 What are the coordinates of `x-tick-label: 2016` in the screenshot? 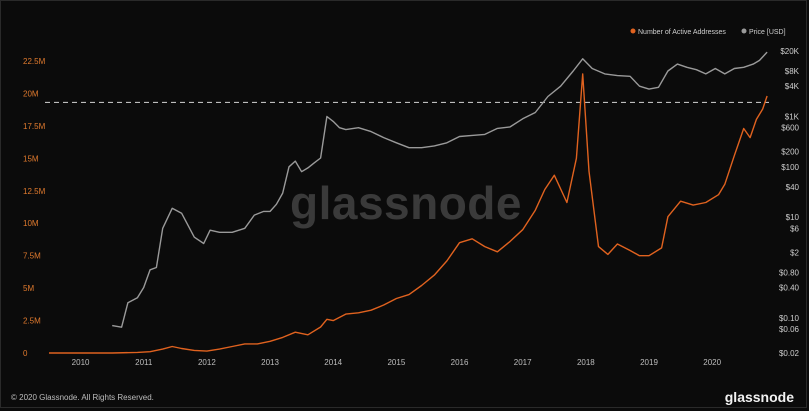 It's located at (460, 362).